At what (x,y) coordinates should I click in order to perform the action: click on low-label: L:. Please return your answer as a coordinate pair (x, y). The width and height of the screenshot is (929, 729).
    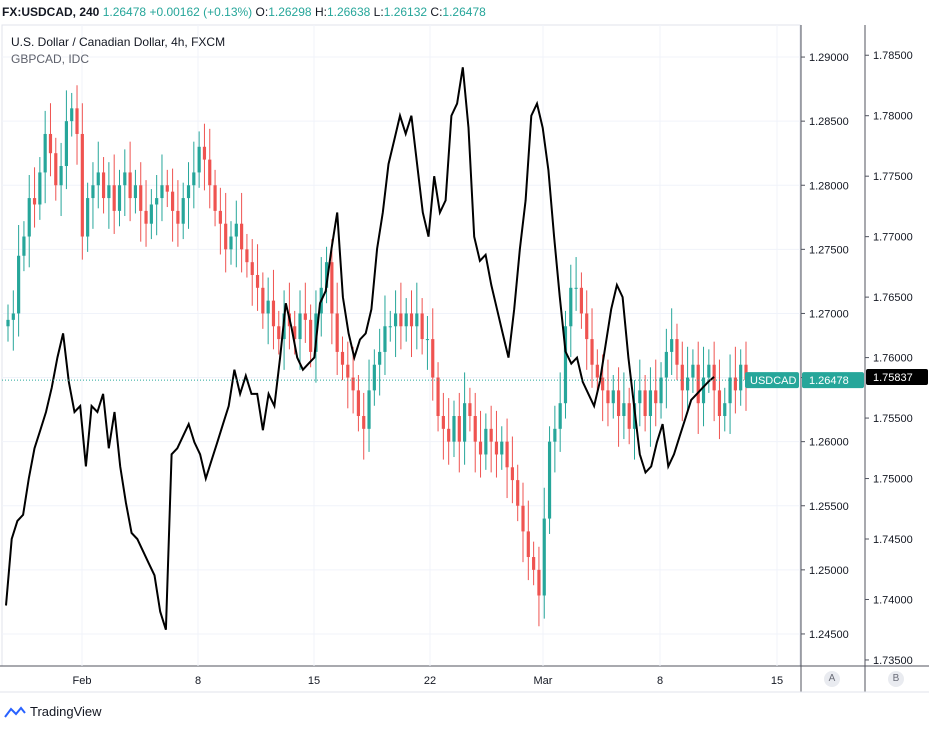
    Looking at the image, I should click on (378, 12).